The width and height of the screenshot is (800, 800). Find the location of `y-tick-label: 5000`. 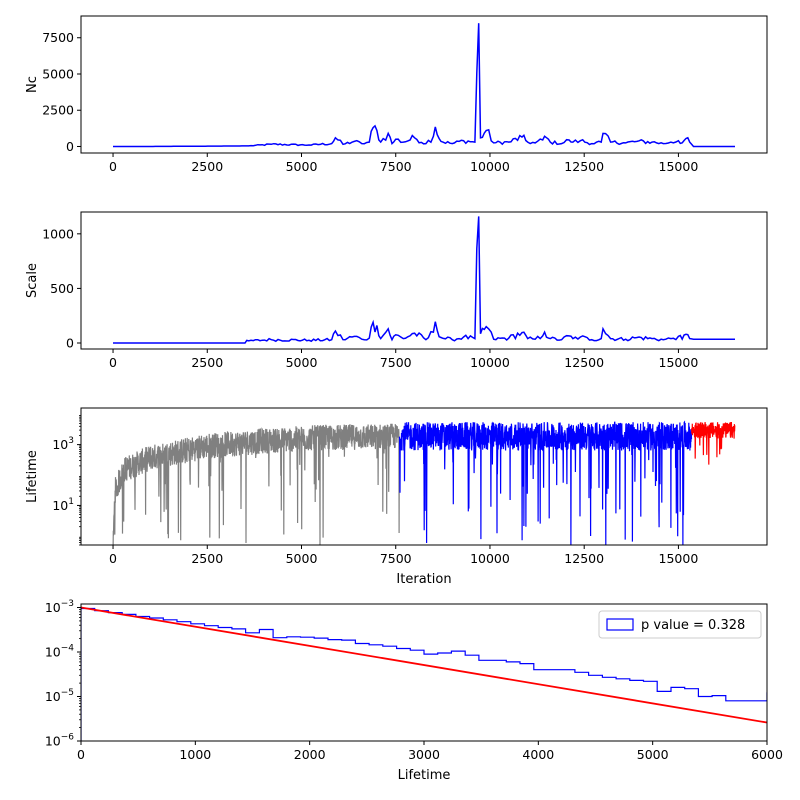

y-tick-label: 5000 is located at coordinates (58, 73).